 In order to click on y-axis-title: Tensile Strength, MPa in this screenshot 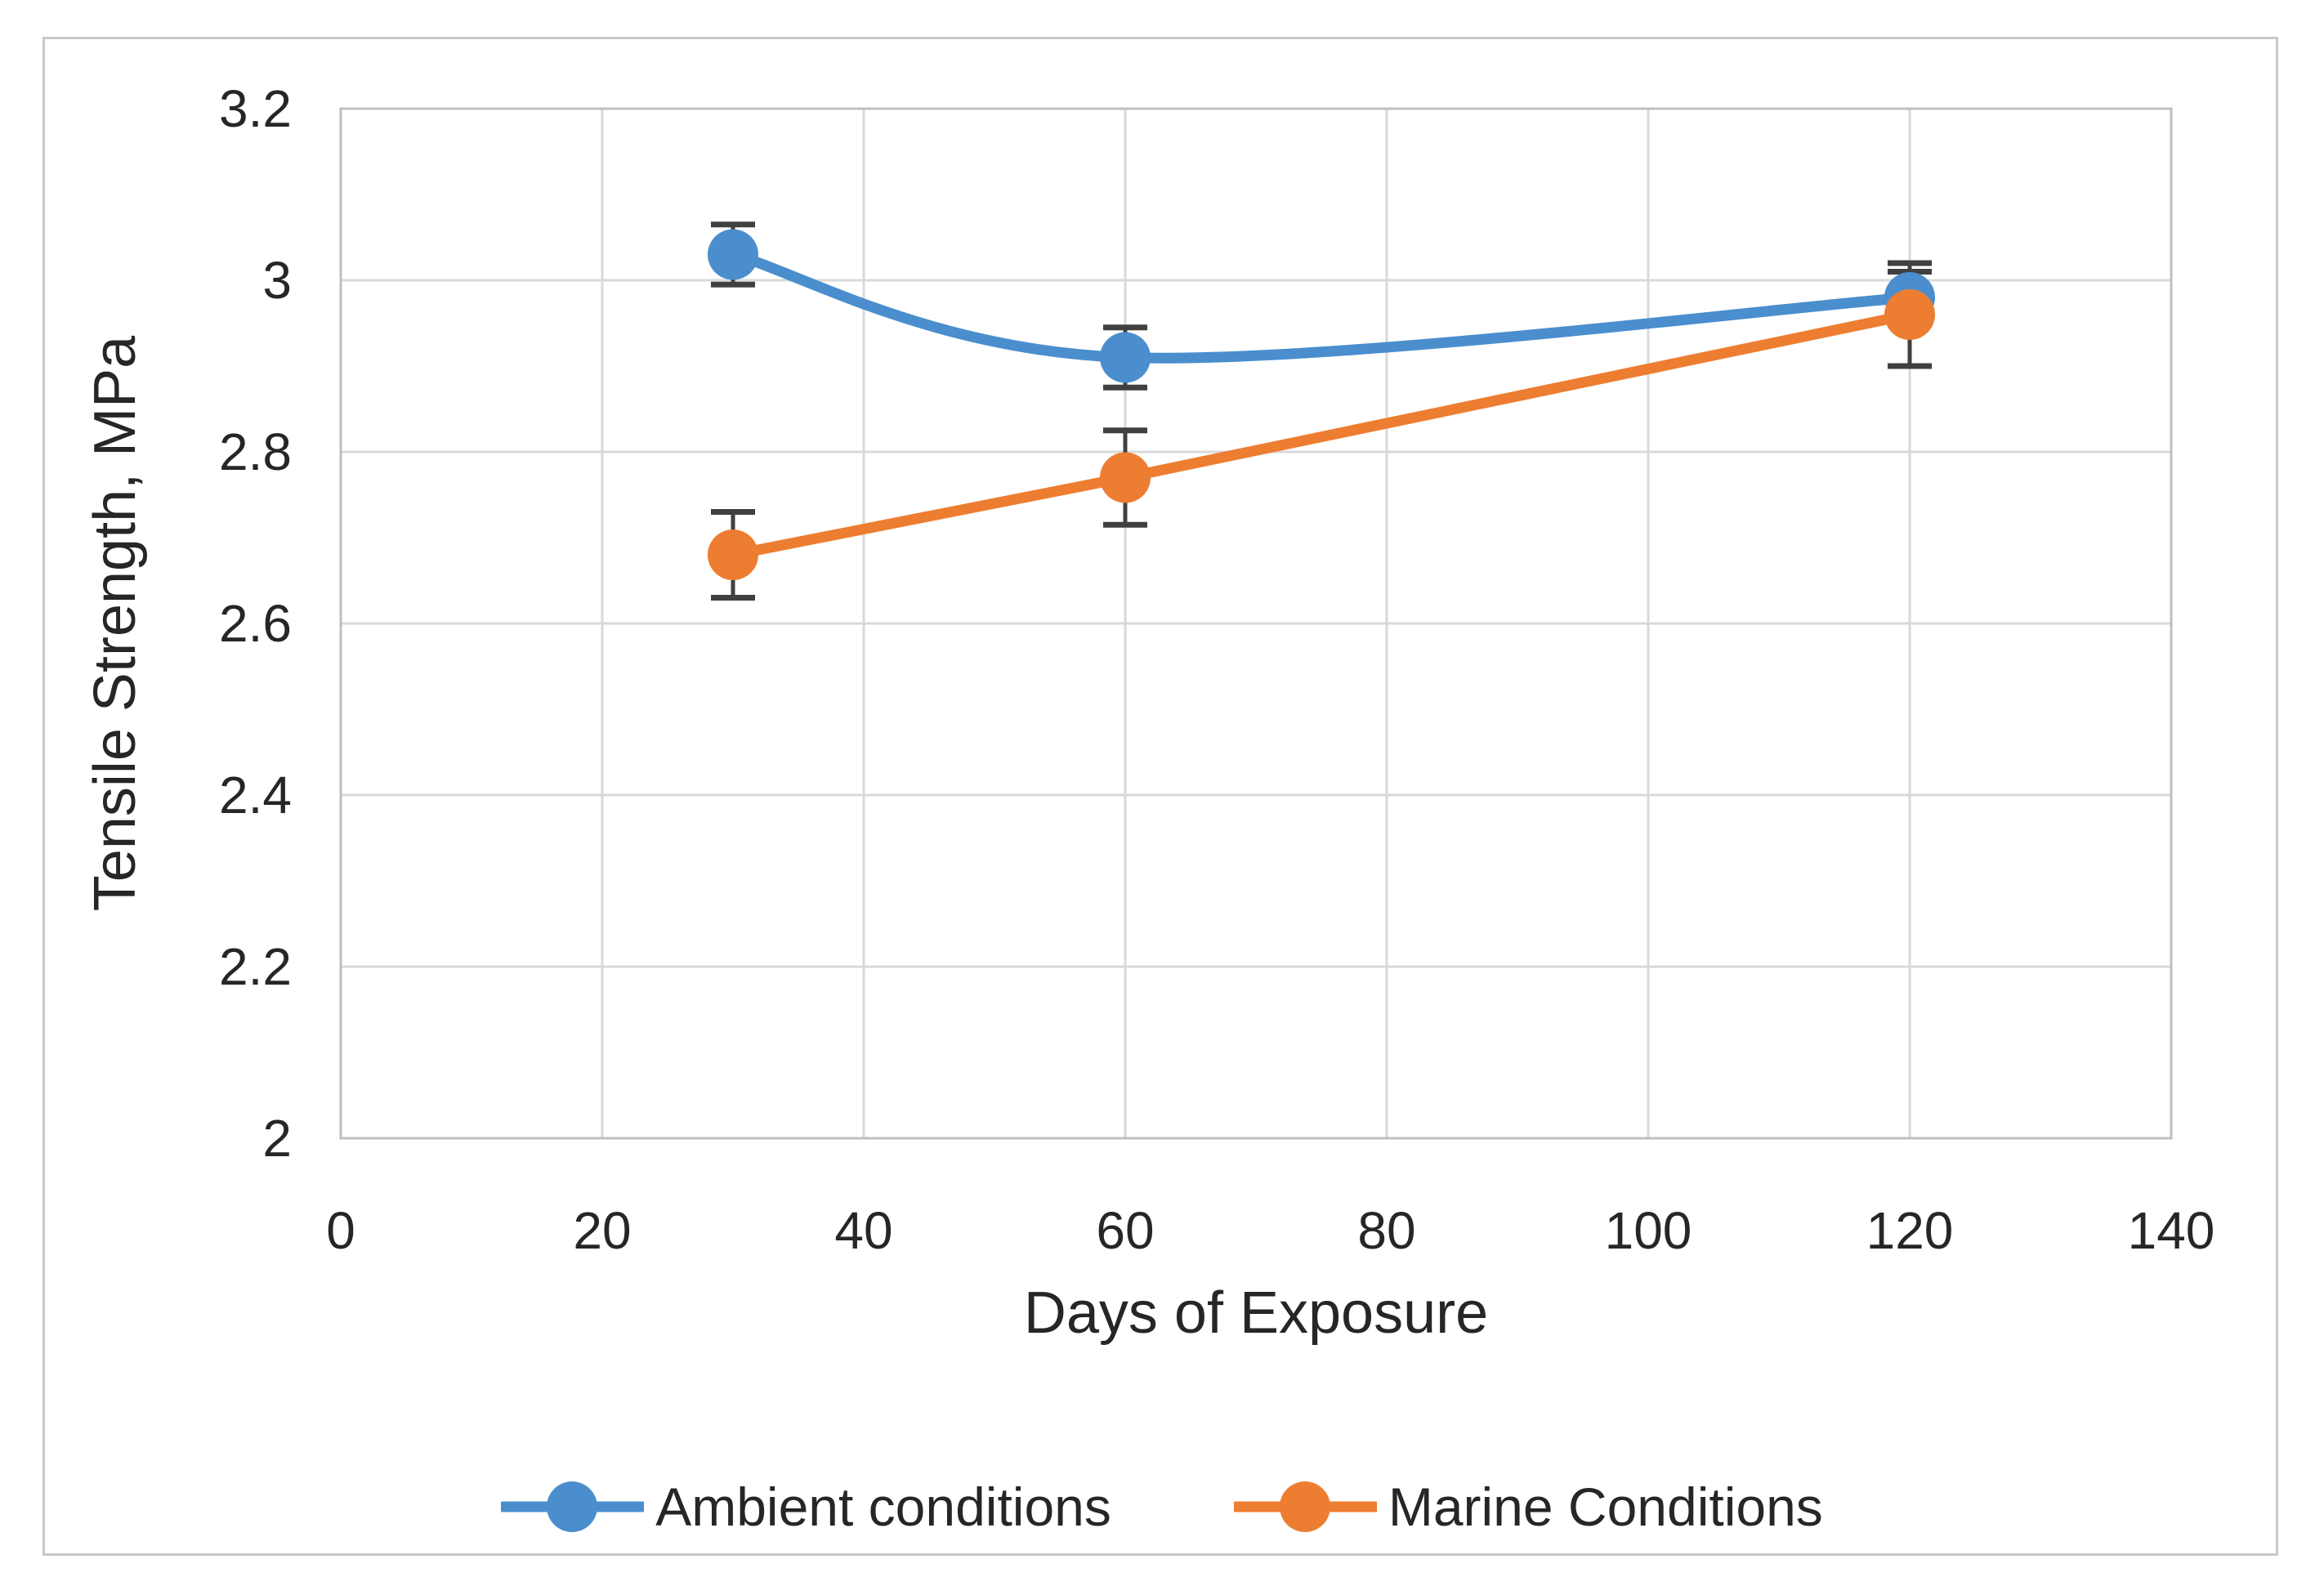, I will do `click(115, 623)`.